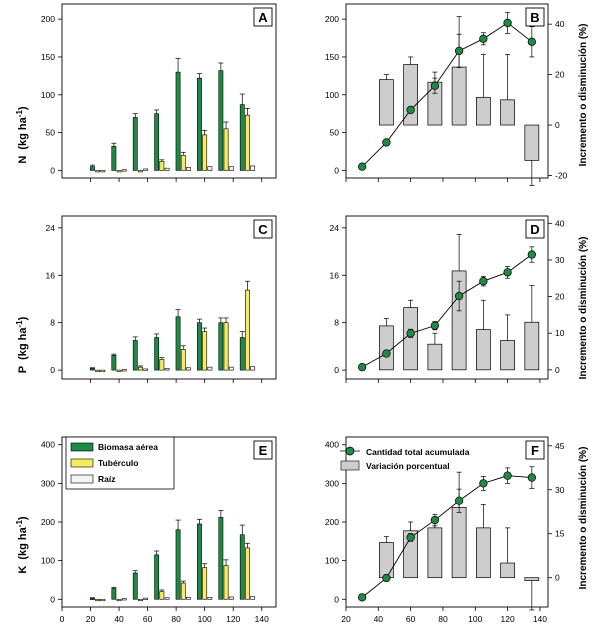 The image size is (598, 633). I want to click on panel-c-letter: C, so click(263, 229).